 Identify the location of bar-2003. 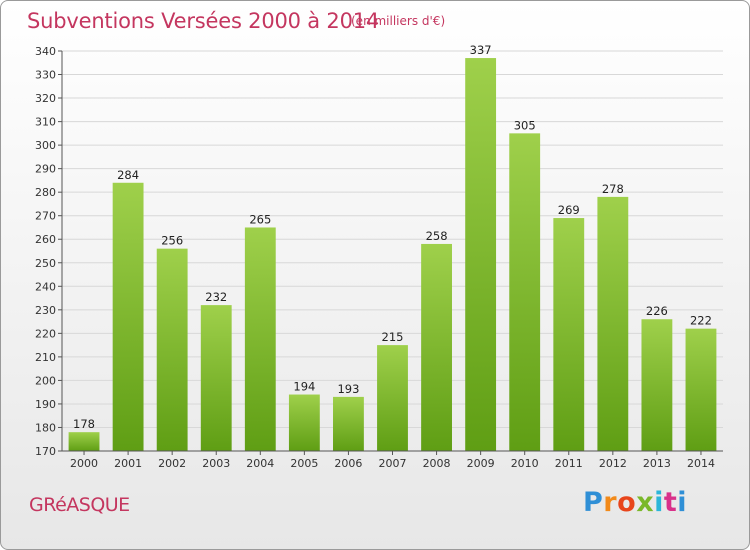
(216, 378).